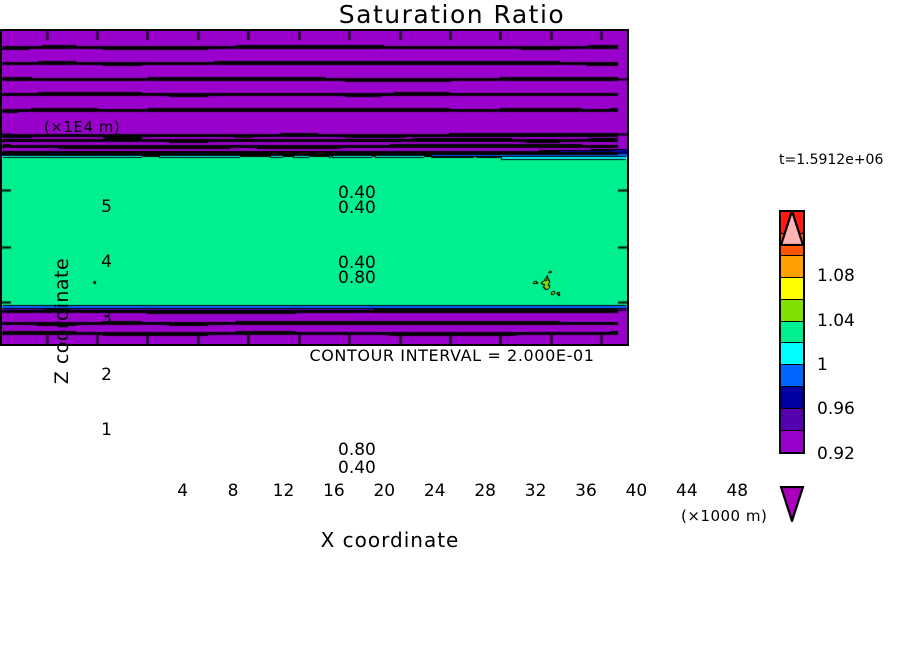 The height and width of the screenshot is (654, 904). I want to click on colorbar-tick-label: 1.08, so click(836, 276).